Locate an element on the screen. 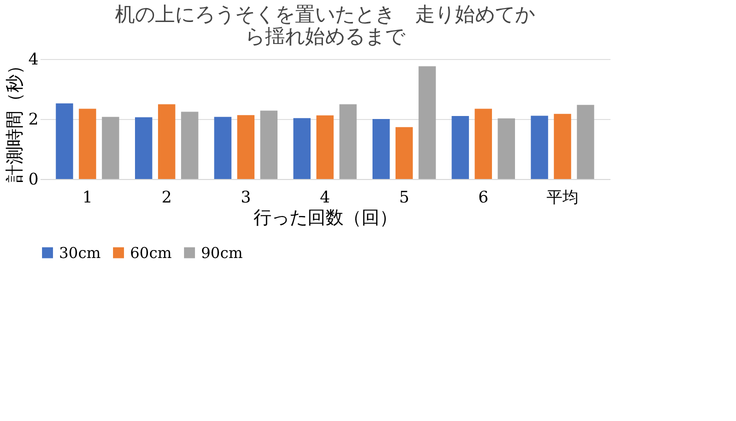 The height and width of the screenshot is (421, 736). text: ら揺れ始めるまで is located at coordinates (325, 36).